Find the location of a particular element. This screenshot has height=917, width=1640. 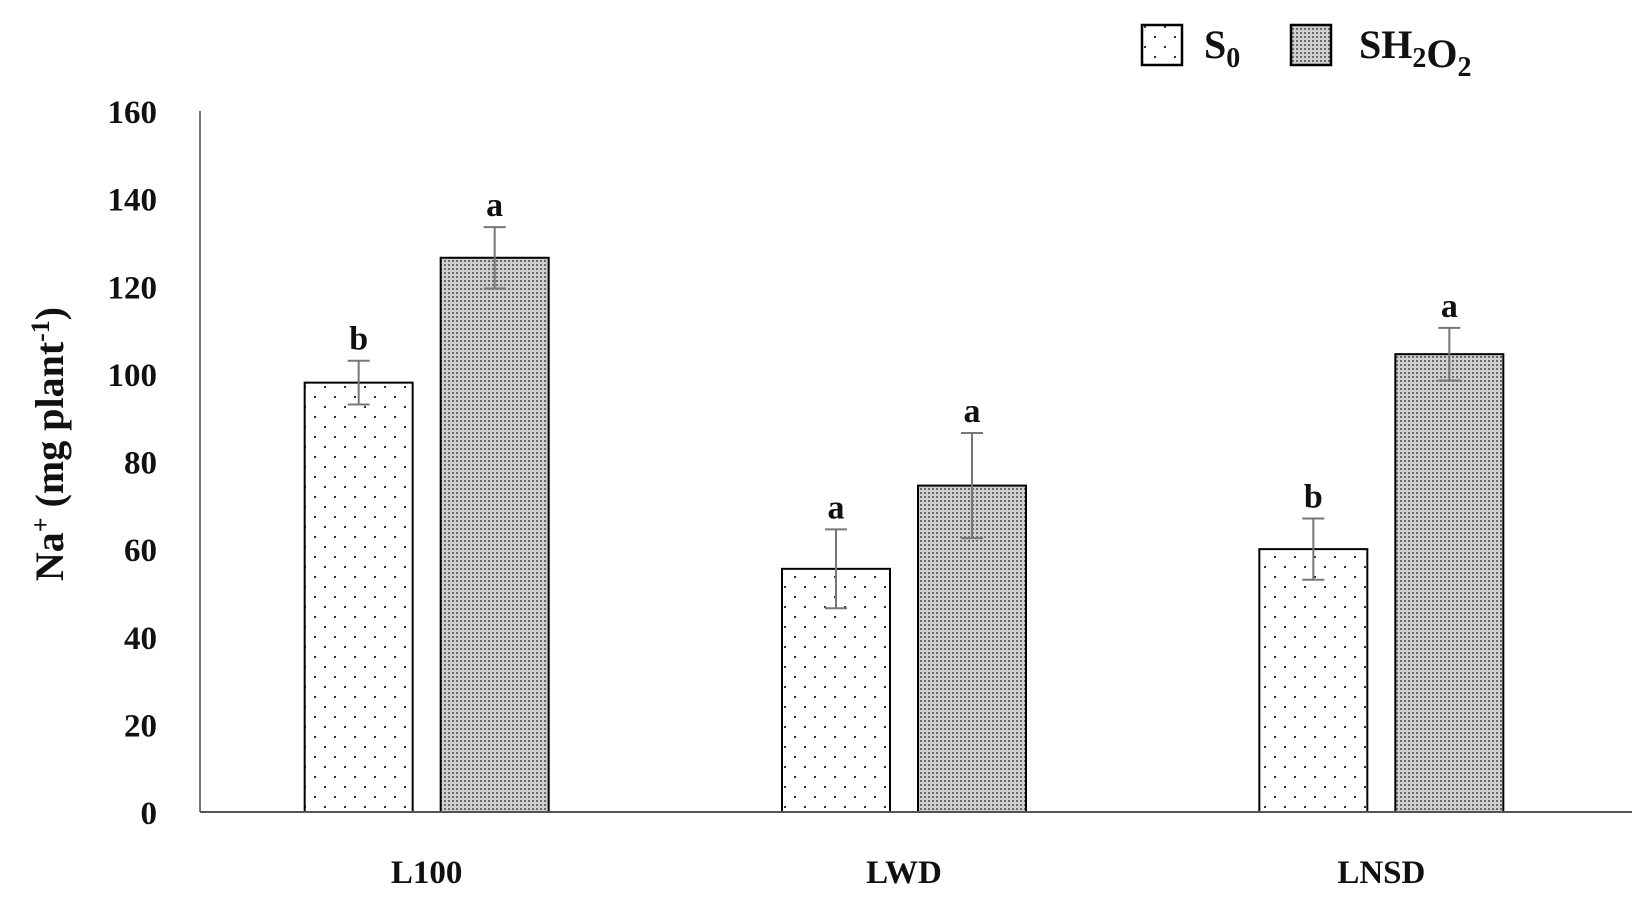

legend-swatch-SH2O2 is located at coordinates (1311, 45).